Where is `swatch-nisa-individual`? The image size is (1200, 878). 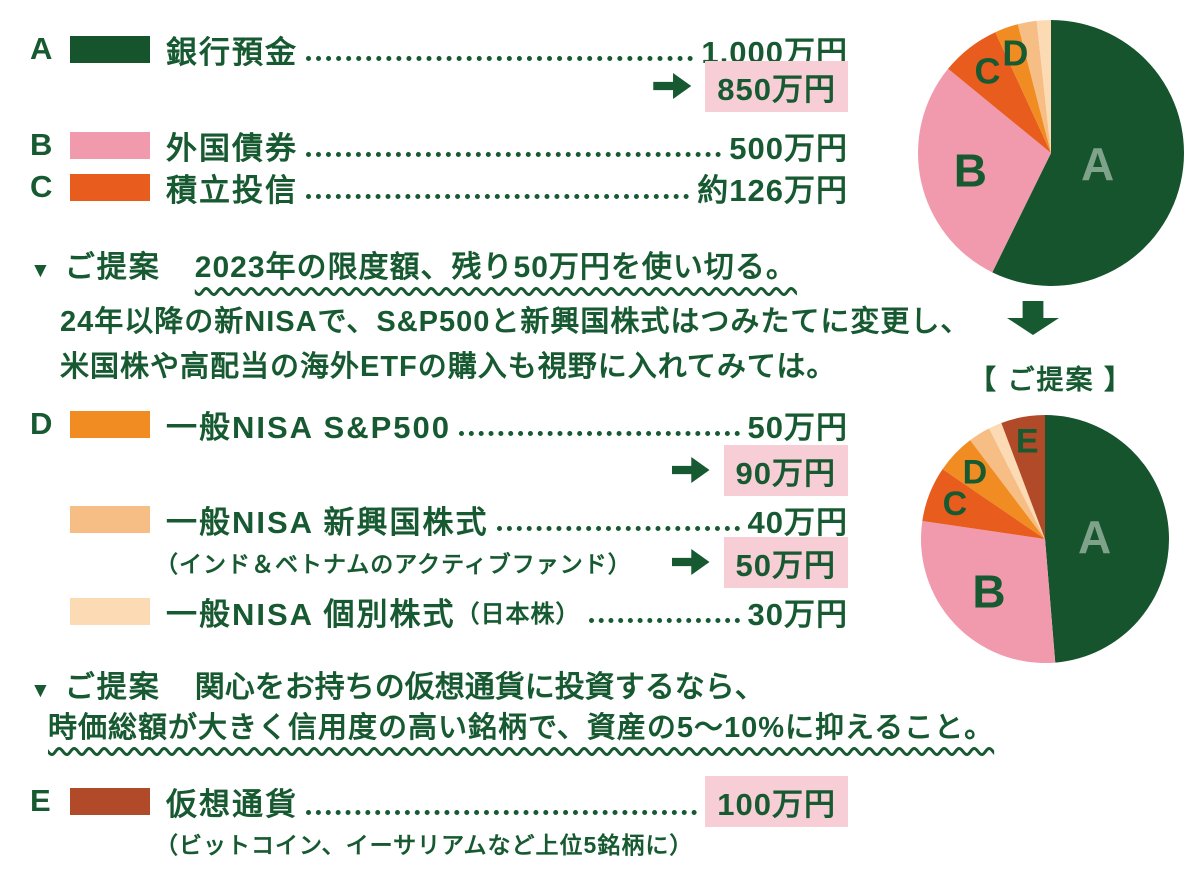 swatch-nisa-individual is located at coordinates (110, 611).